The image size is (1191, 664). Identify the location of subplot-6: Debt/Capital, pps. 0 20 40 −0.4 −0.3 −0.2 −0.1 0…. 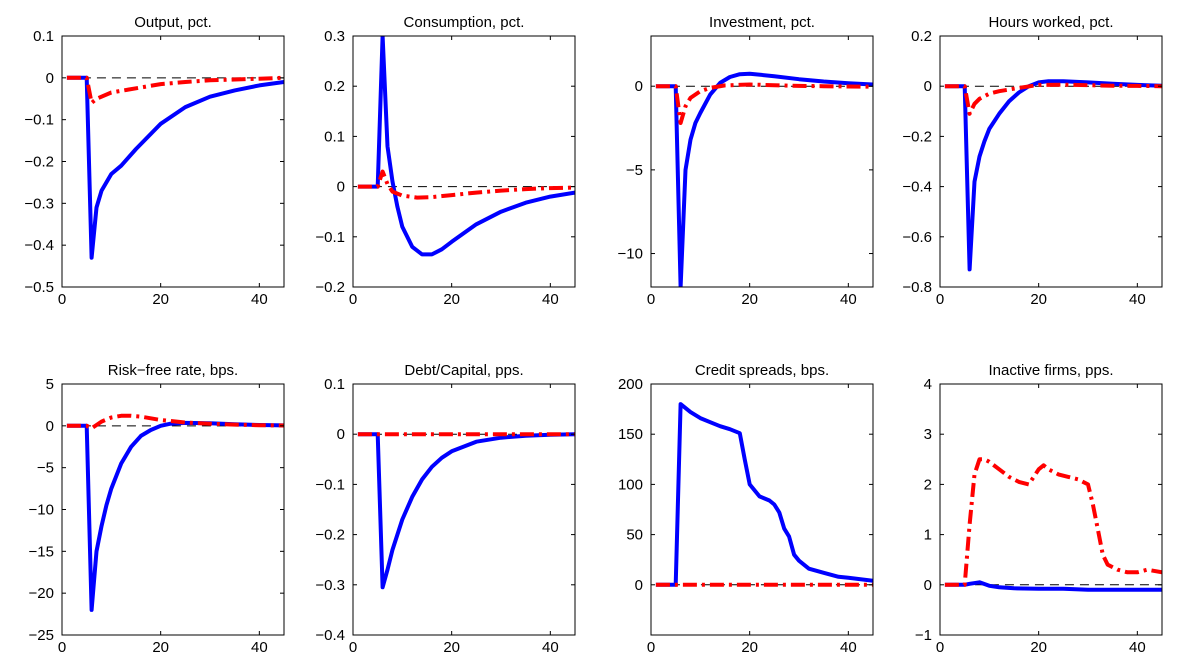
(445, 509).